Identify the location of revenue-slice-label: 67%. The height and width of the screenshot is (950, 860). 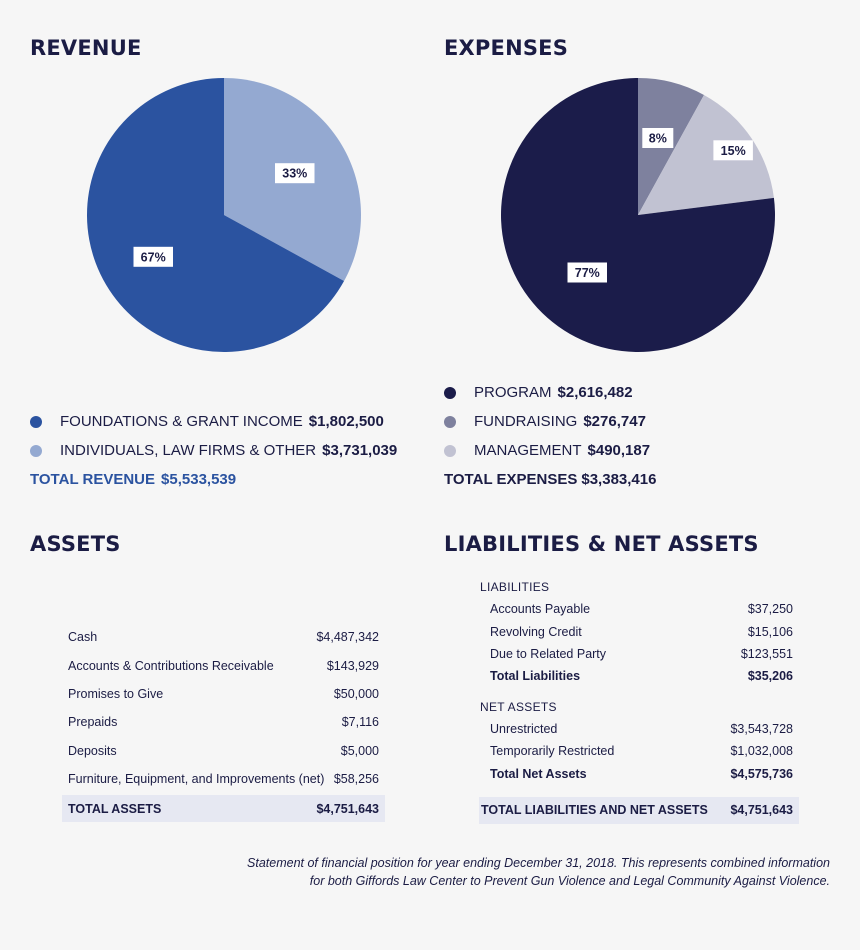
(153, 256).